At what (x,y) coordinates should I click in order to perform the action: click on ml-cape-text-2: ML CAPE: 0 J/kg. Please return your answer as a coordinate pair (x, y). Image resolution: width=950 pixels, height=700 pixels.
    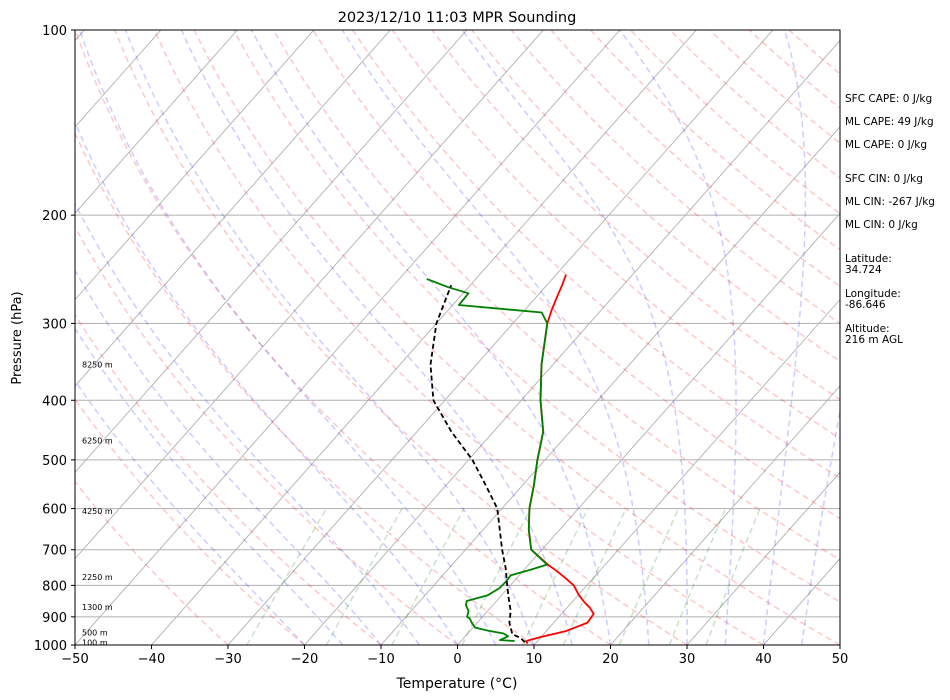
    Looking at the image, I should click on (886, 145).